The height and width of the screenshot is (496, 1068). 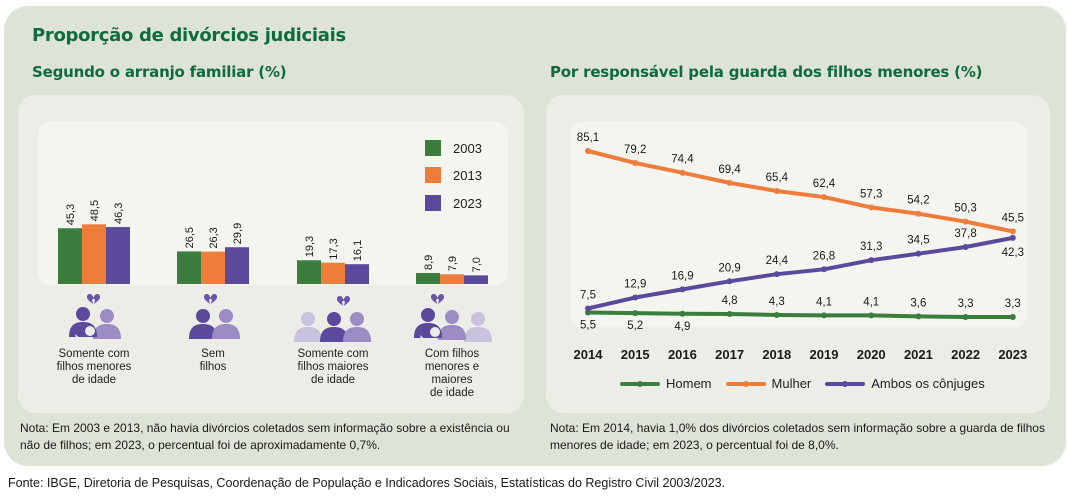 What do you see at coordinates (467, 175) in the screenshot?
I see `legend-label: 2013` at bounding box center [467, 175].